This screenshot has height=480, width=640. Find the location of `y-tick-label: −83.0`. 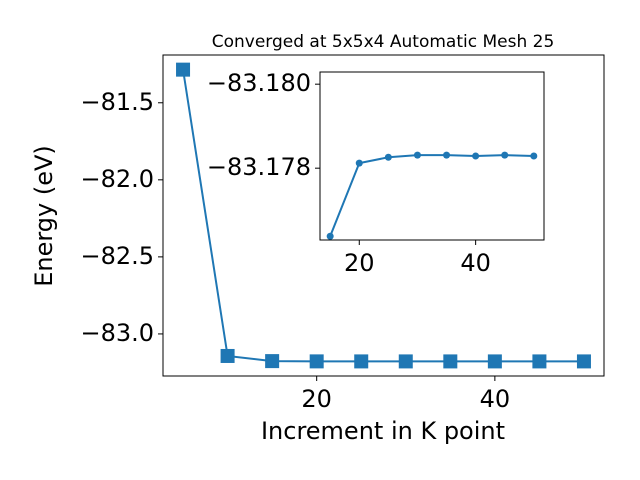

y-tick-label: −83.0 is located at coordinates (117, 333).